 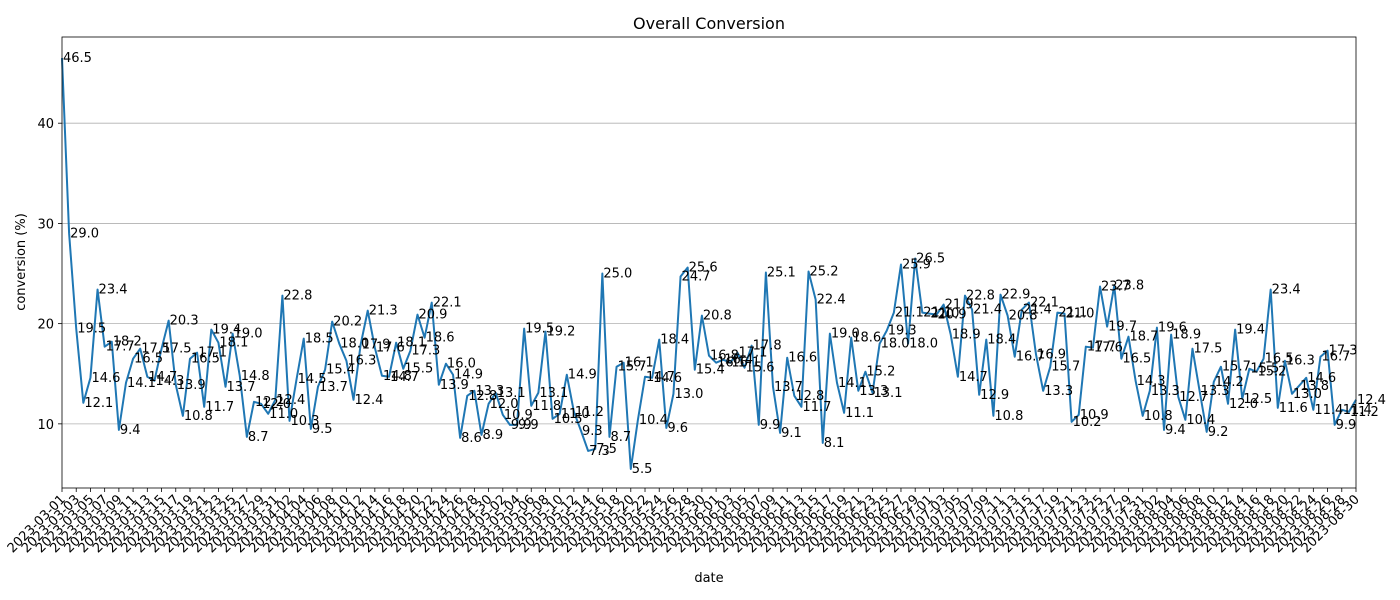 I want to click on data-label: 18.5, so click(x=319, y=339).